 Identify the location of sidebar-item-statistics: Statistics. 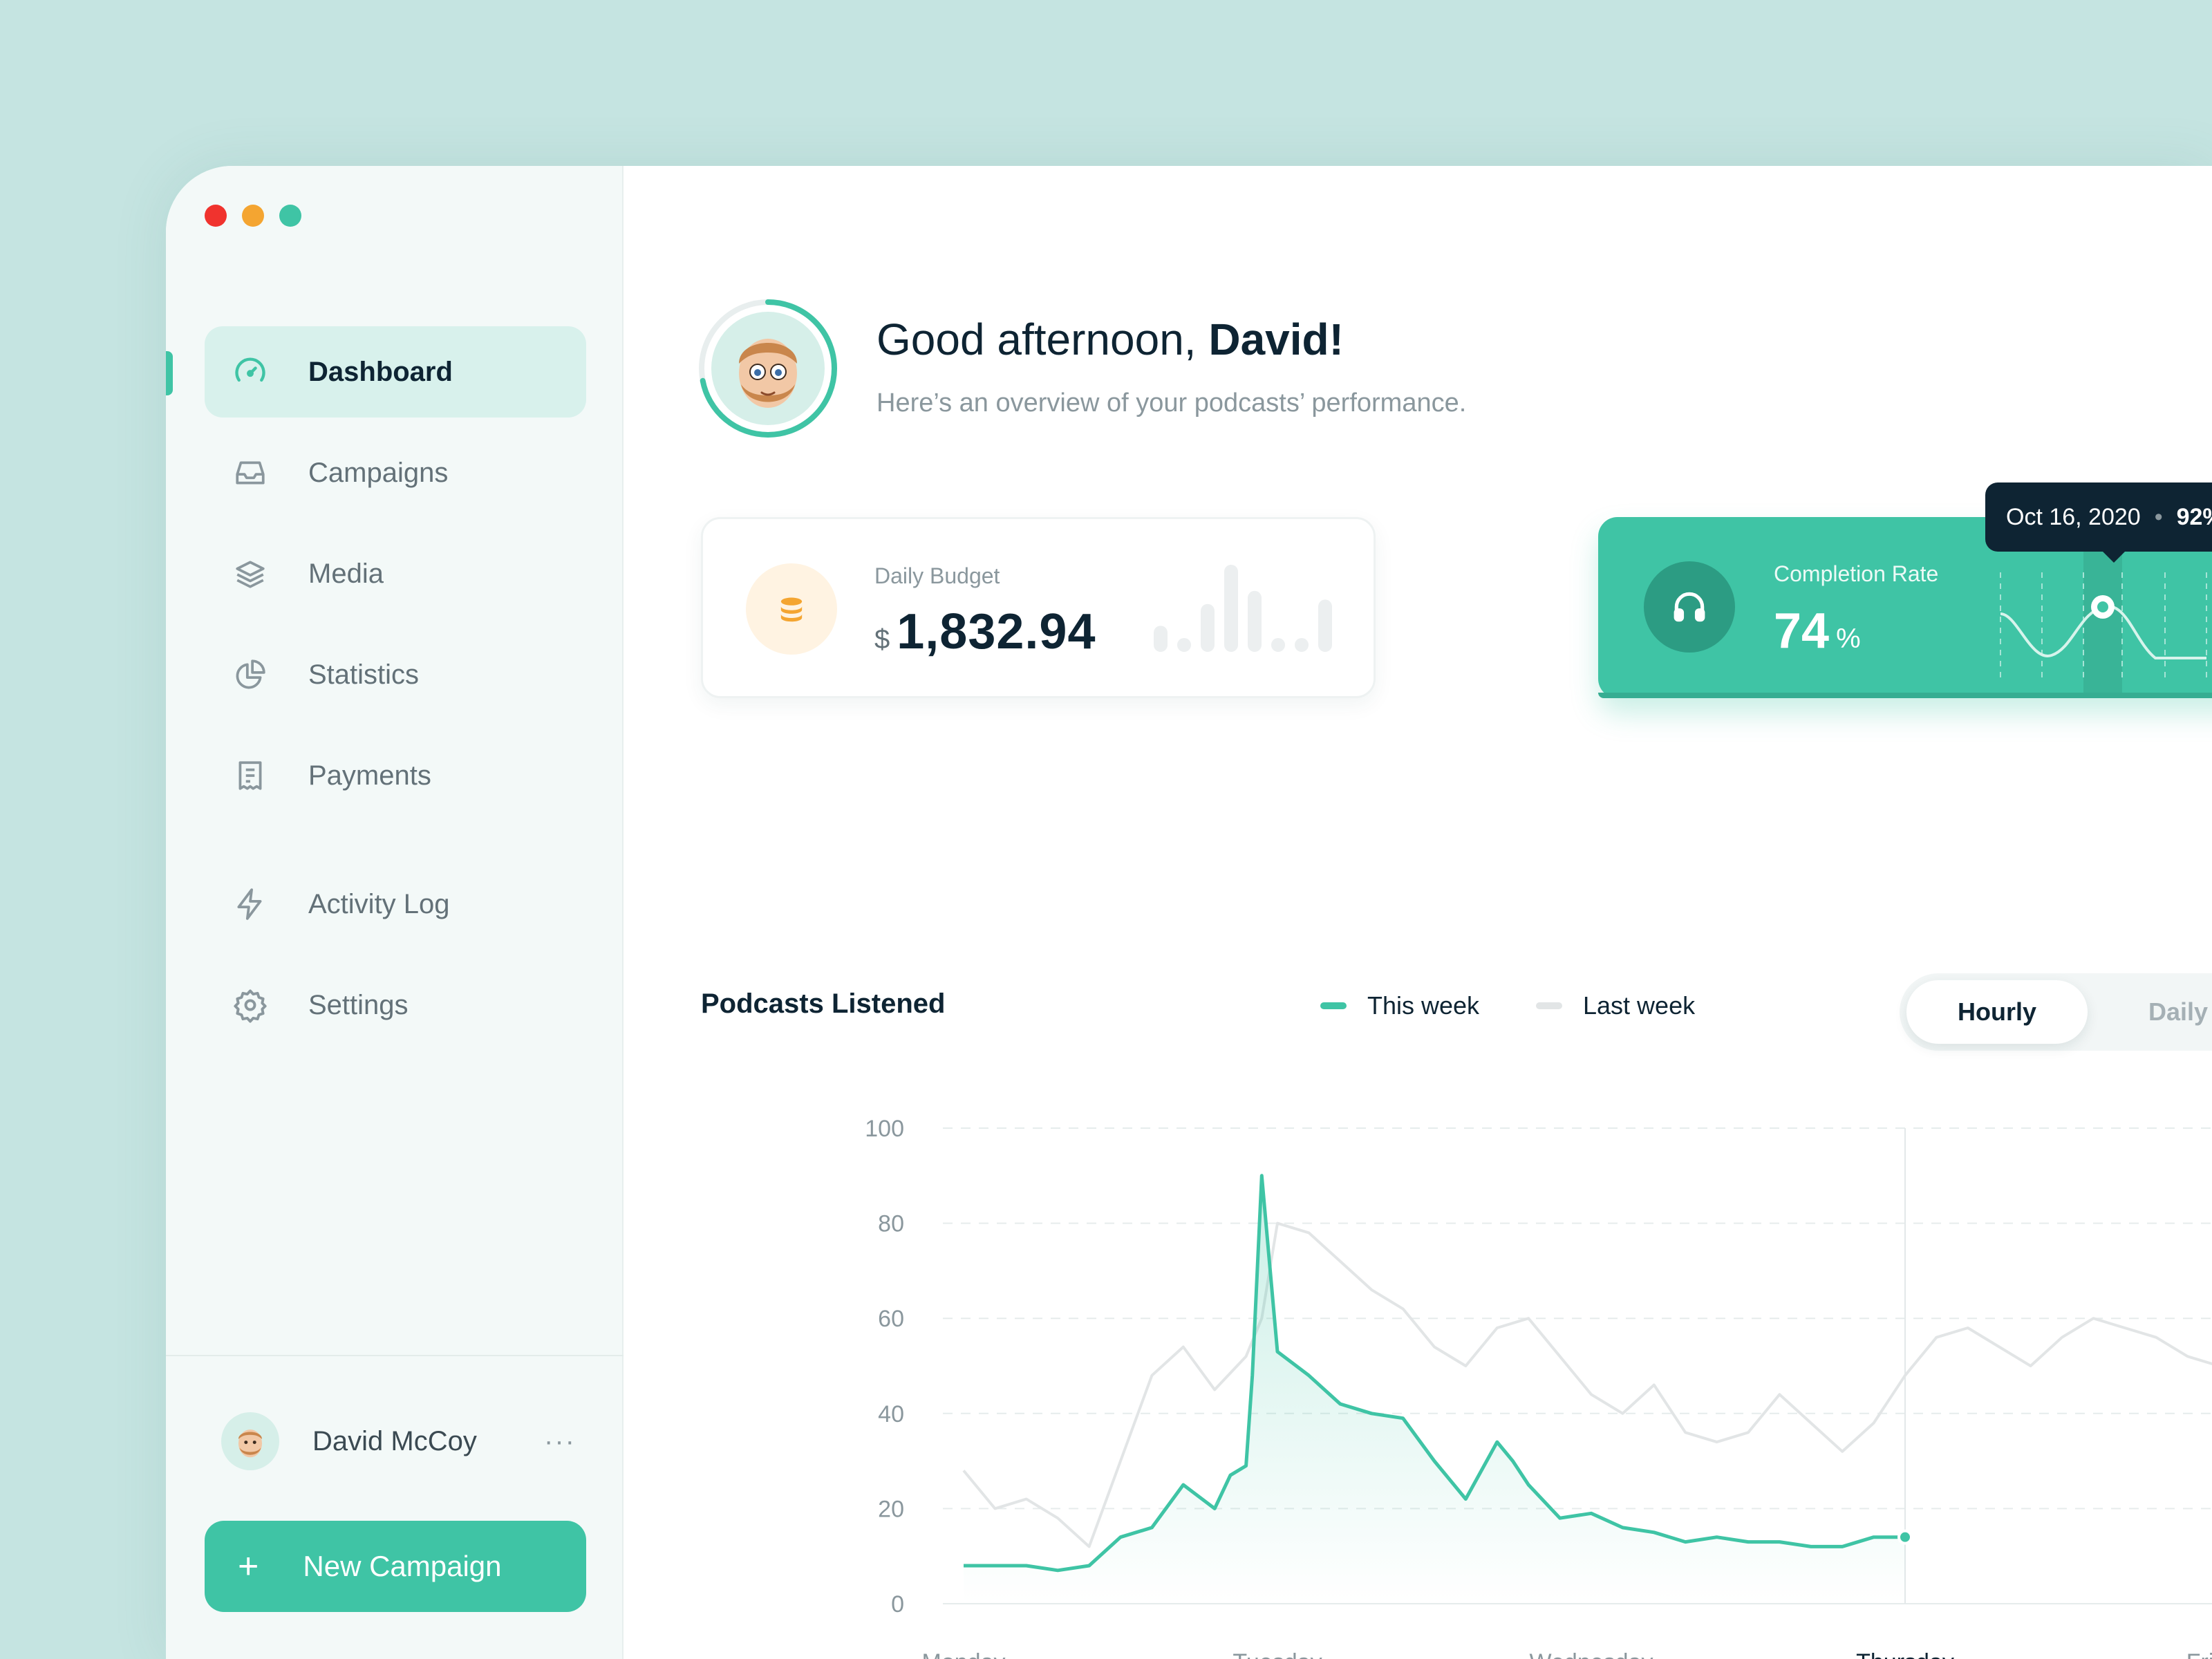
(395, 674).